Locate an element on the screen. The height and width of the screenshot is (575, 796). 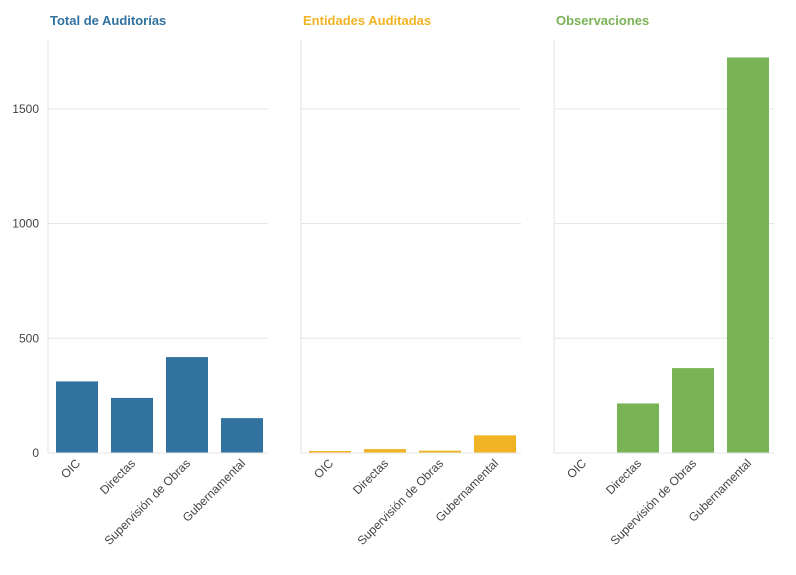
panel-title: Total de Auditorías is located at coordinates (108, 20).